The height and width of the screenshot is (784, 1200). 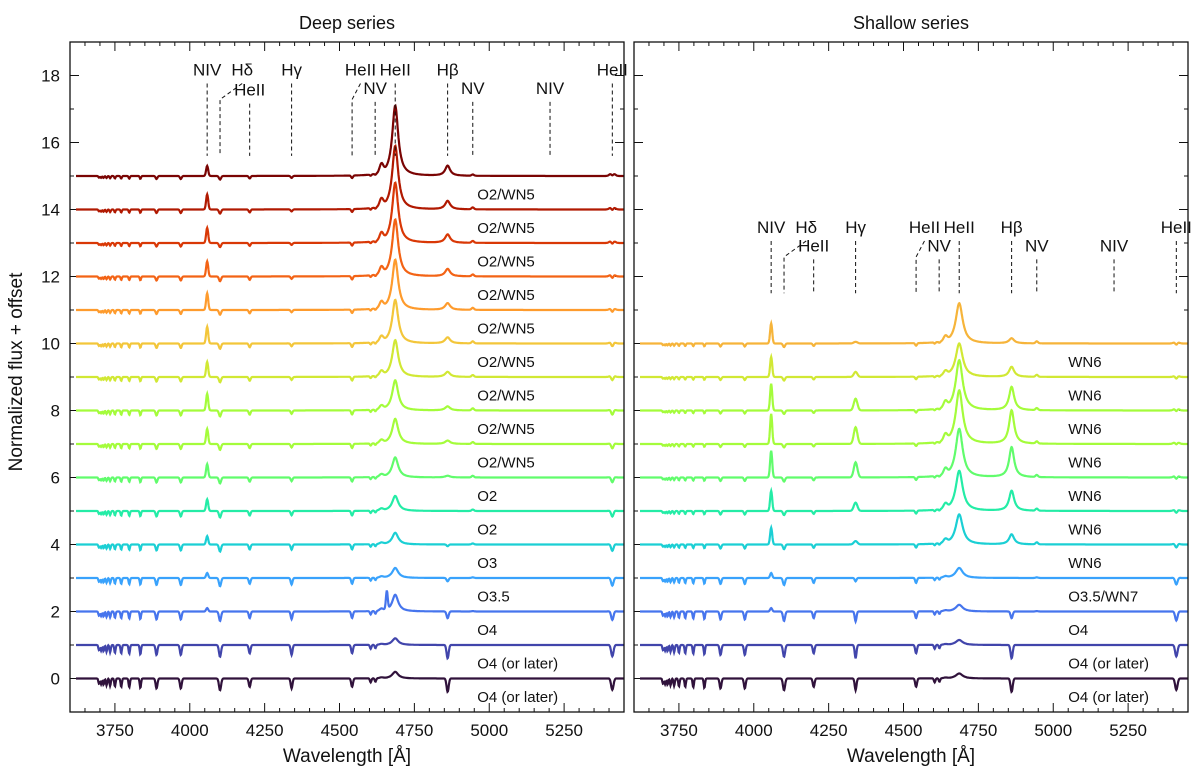 I want to click on y-axis-label: Normalized flux + offset, so click(x=16, y=371).